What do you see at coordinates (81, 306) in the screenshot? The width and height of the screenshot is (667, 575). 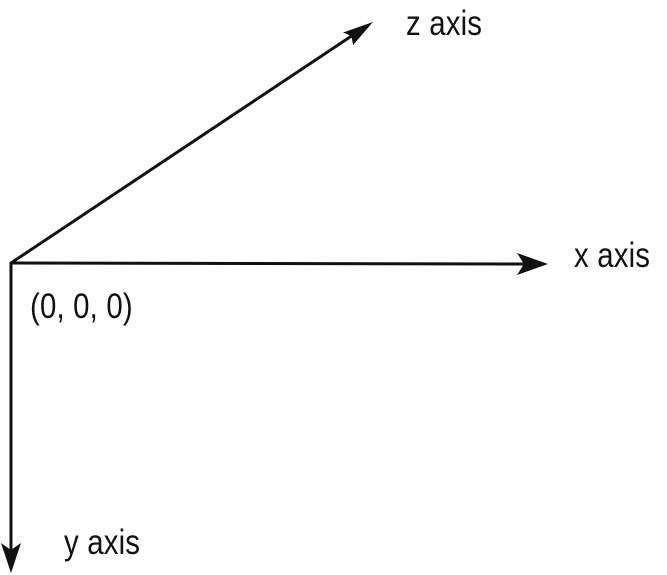 I see `origin-label: (0, 0, 0)` at bounding box center [81, 306].